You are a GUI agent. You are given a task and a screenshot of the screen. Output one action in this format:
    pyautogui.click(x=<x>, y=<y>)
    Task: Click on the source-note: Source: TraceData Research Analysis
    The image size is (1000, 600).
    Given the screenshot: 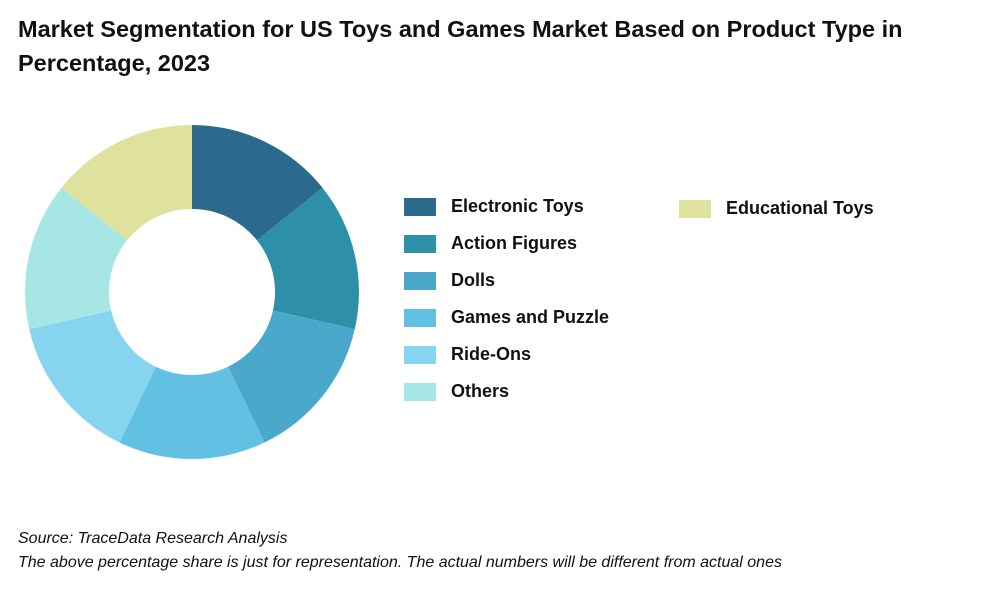 What is the action you would take?
    pyautogui.click(x=153, y=538)
    